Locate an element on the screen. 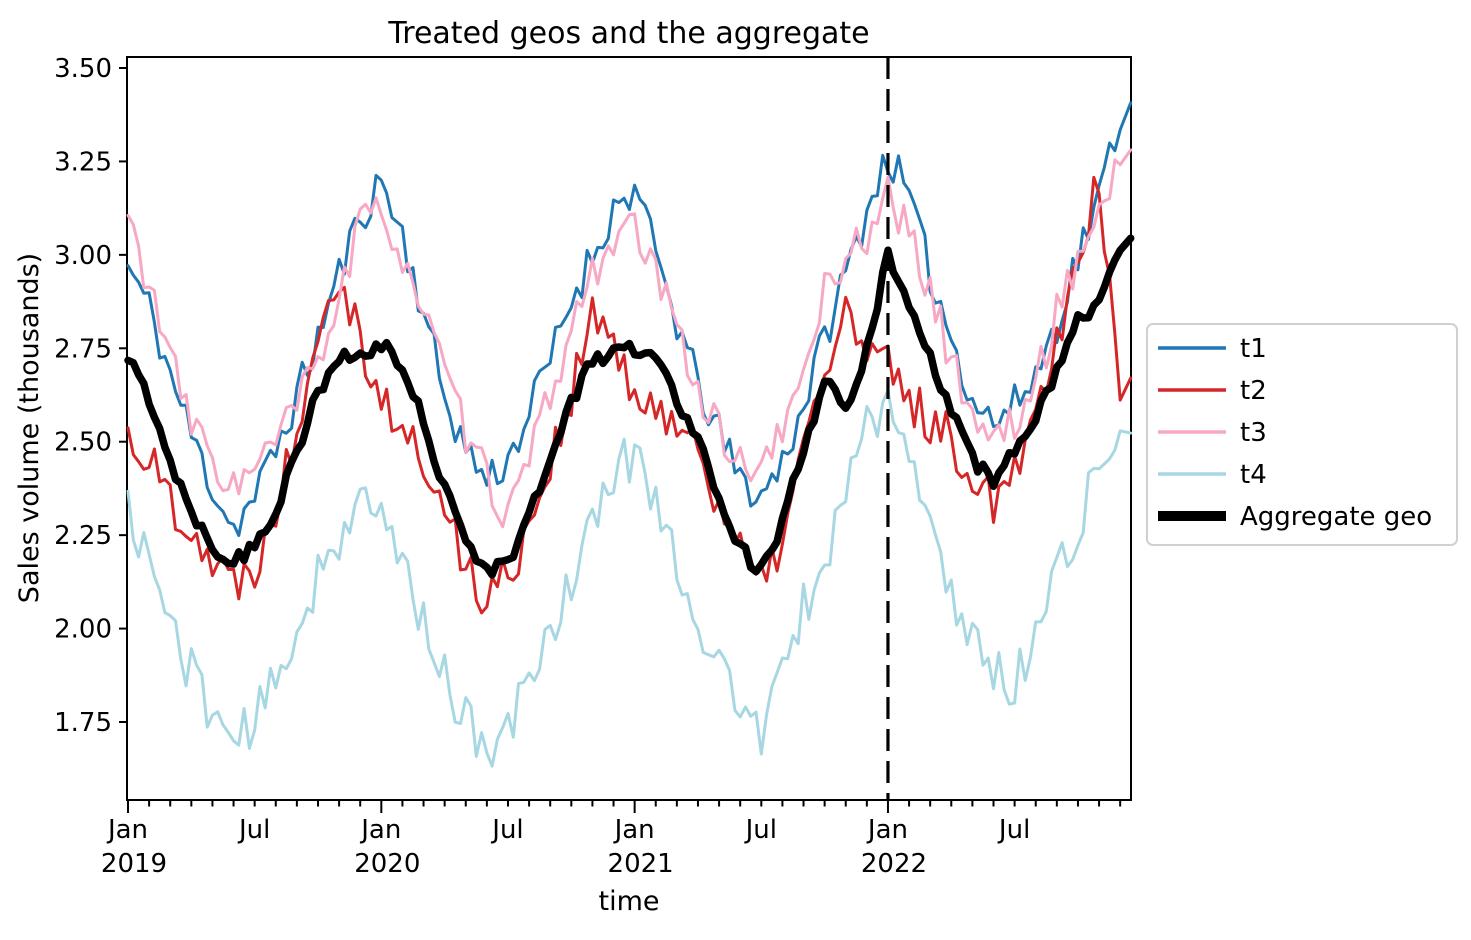 The image size is (1471, 940). y-axis-ticks: 3.50 3.25 3.00 2.75 2.50 2.25 2.00 1.75 is located at coordinates (90, 396).